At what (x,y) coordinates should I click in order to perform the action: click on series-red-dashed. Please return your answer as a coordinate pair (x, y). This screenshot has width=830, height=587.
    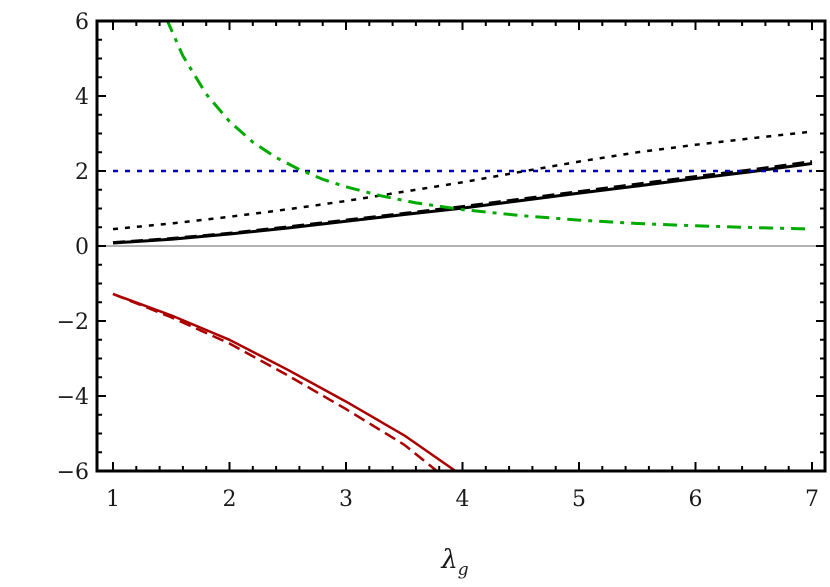
    Looking at the image, I should click on (275, 381).